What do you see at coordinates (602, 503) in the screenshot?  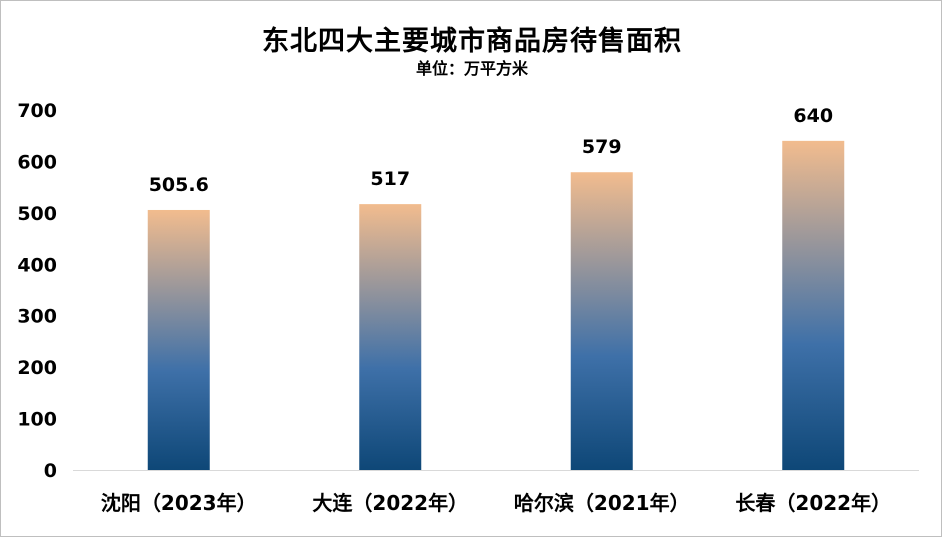 I see `category-label: 哈尔滨（2021年）` at bounding box center [602, 503].